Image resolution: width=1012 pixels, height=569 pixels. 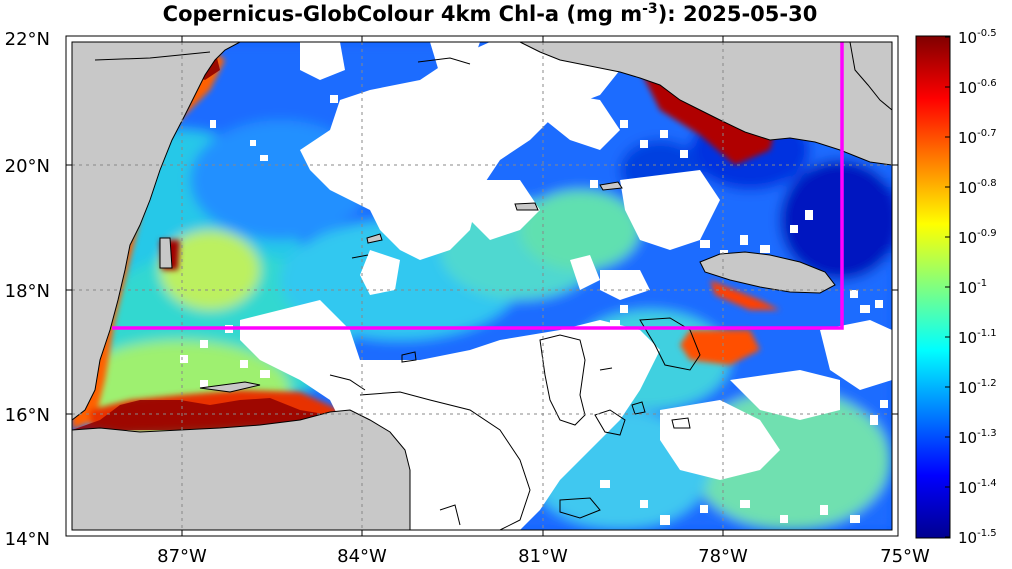 I want to click on colorbar-tick-label: 10-0.7, so click(x=977, y=137).